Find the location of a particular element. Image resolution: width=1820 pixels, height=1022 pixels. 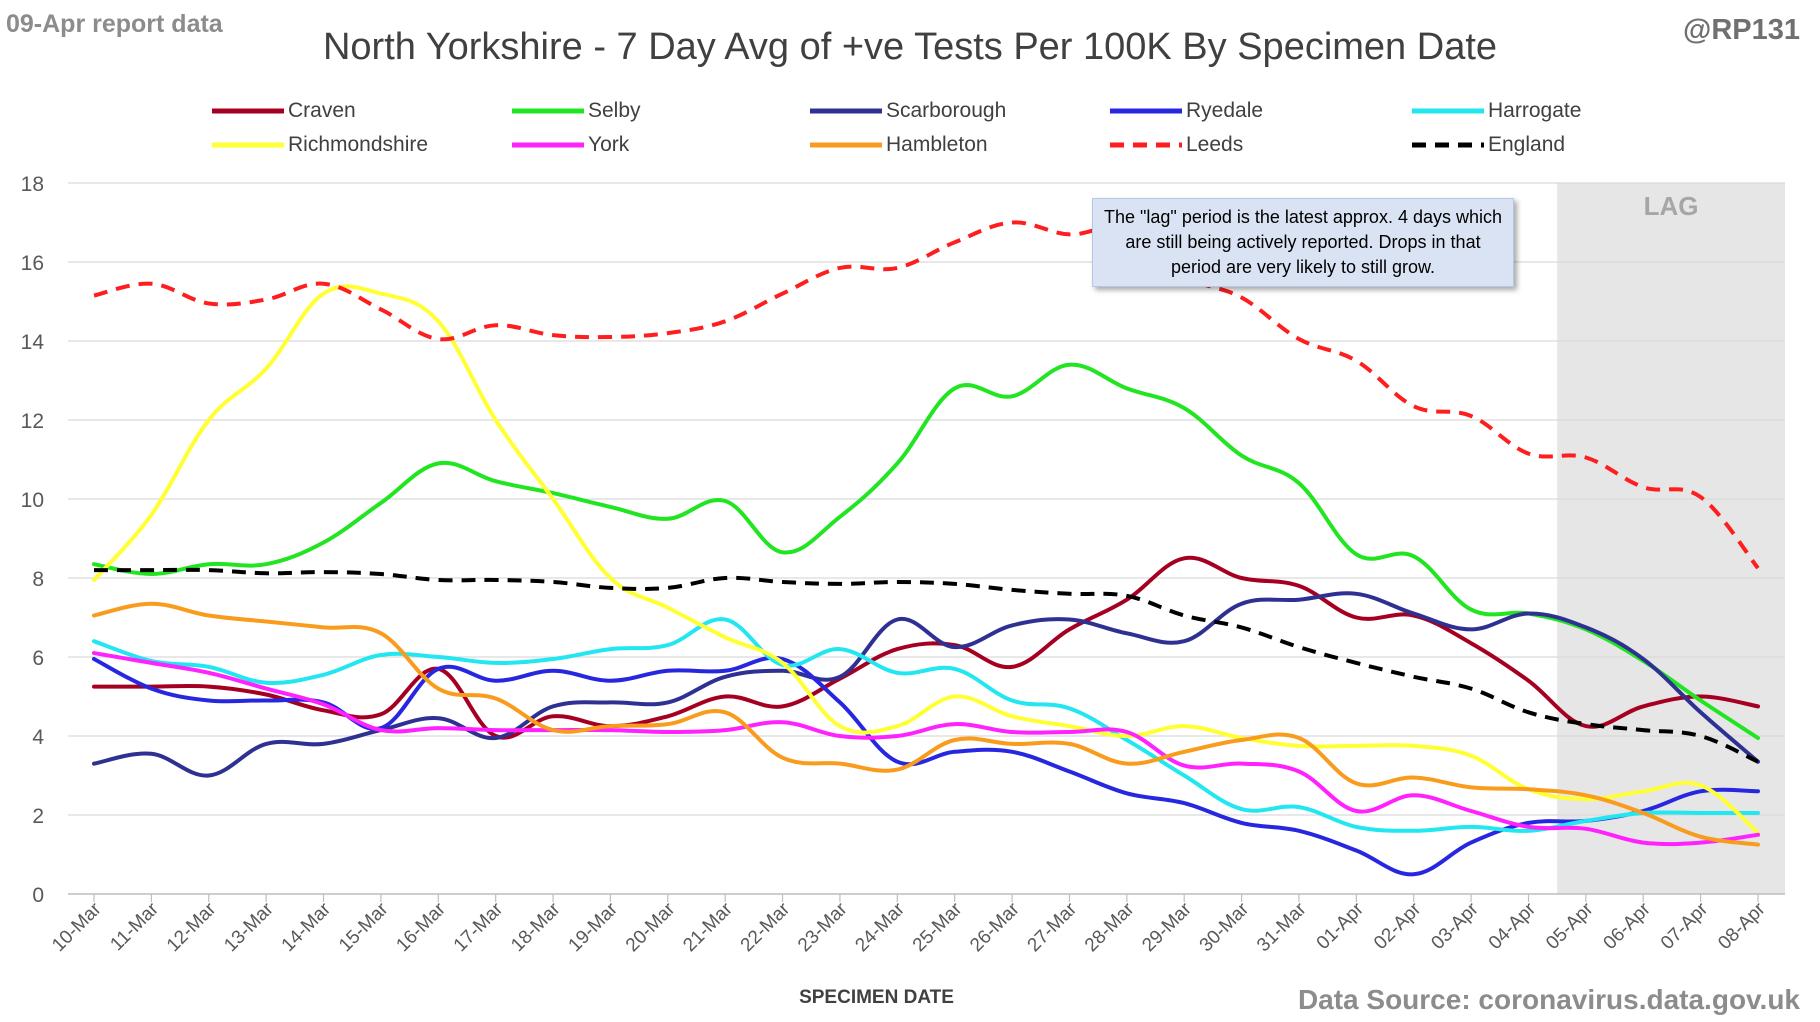

x-tick-label: 03-Apr is located at coordinates (1455, 926).